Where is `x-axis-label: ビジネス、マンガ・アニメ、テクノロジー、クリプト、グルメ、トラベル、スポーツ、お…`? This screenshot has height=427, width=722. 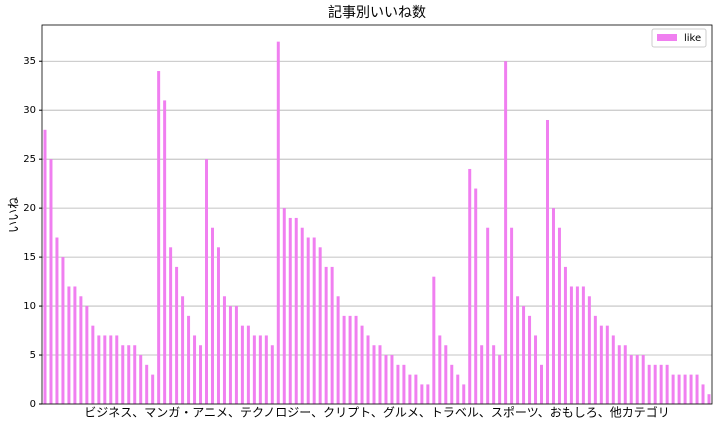 x-axis-label: ビジネス、マンガ・アニメ、テクノロジー、クリプト、グルメ、トラベル、スポーツ、お… is located at coordinates (377, 412).